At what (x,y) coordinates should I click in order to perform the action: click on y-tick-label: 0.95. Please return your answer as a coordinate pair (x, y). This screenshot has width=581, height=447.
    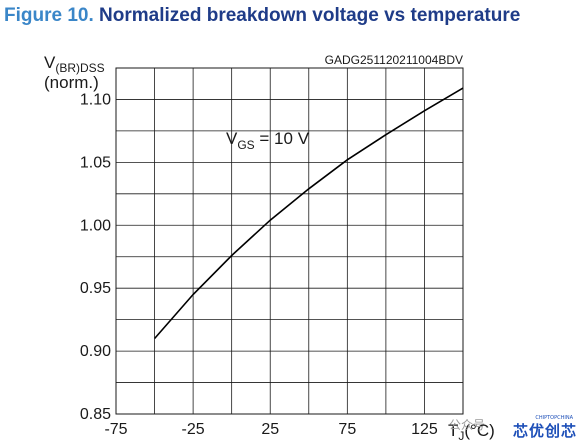
    Looking at the image, I should click on (95, 288).